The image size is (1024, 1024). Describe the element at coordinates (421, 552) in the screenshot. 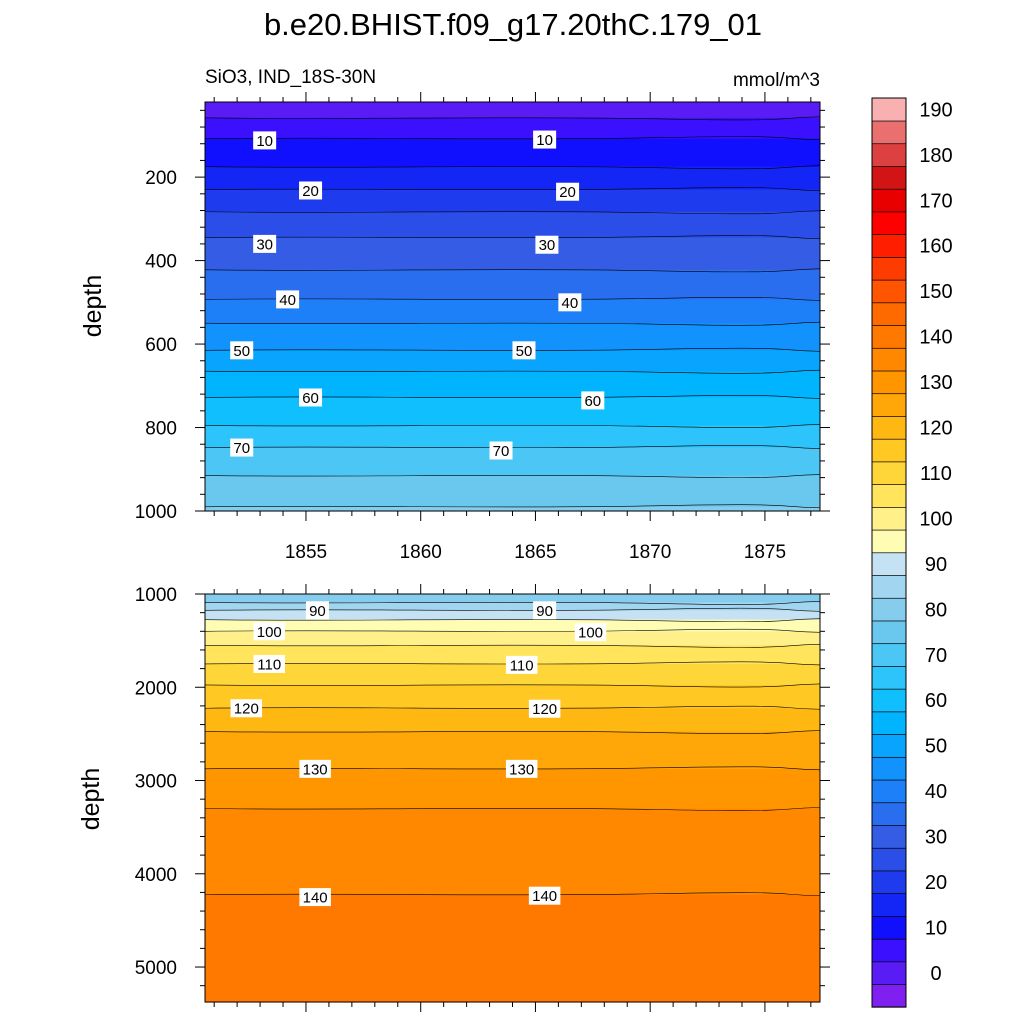

I see `x-tick-label: 1860` at that location.